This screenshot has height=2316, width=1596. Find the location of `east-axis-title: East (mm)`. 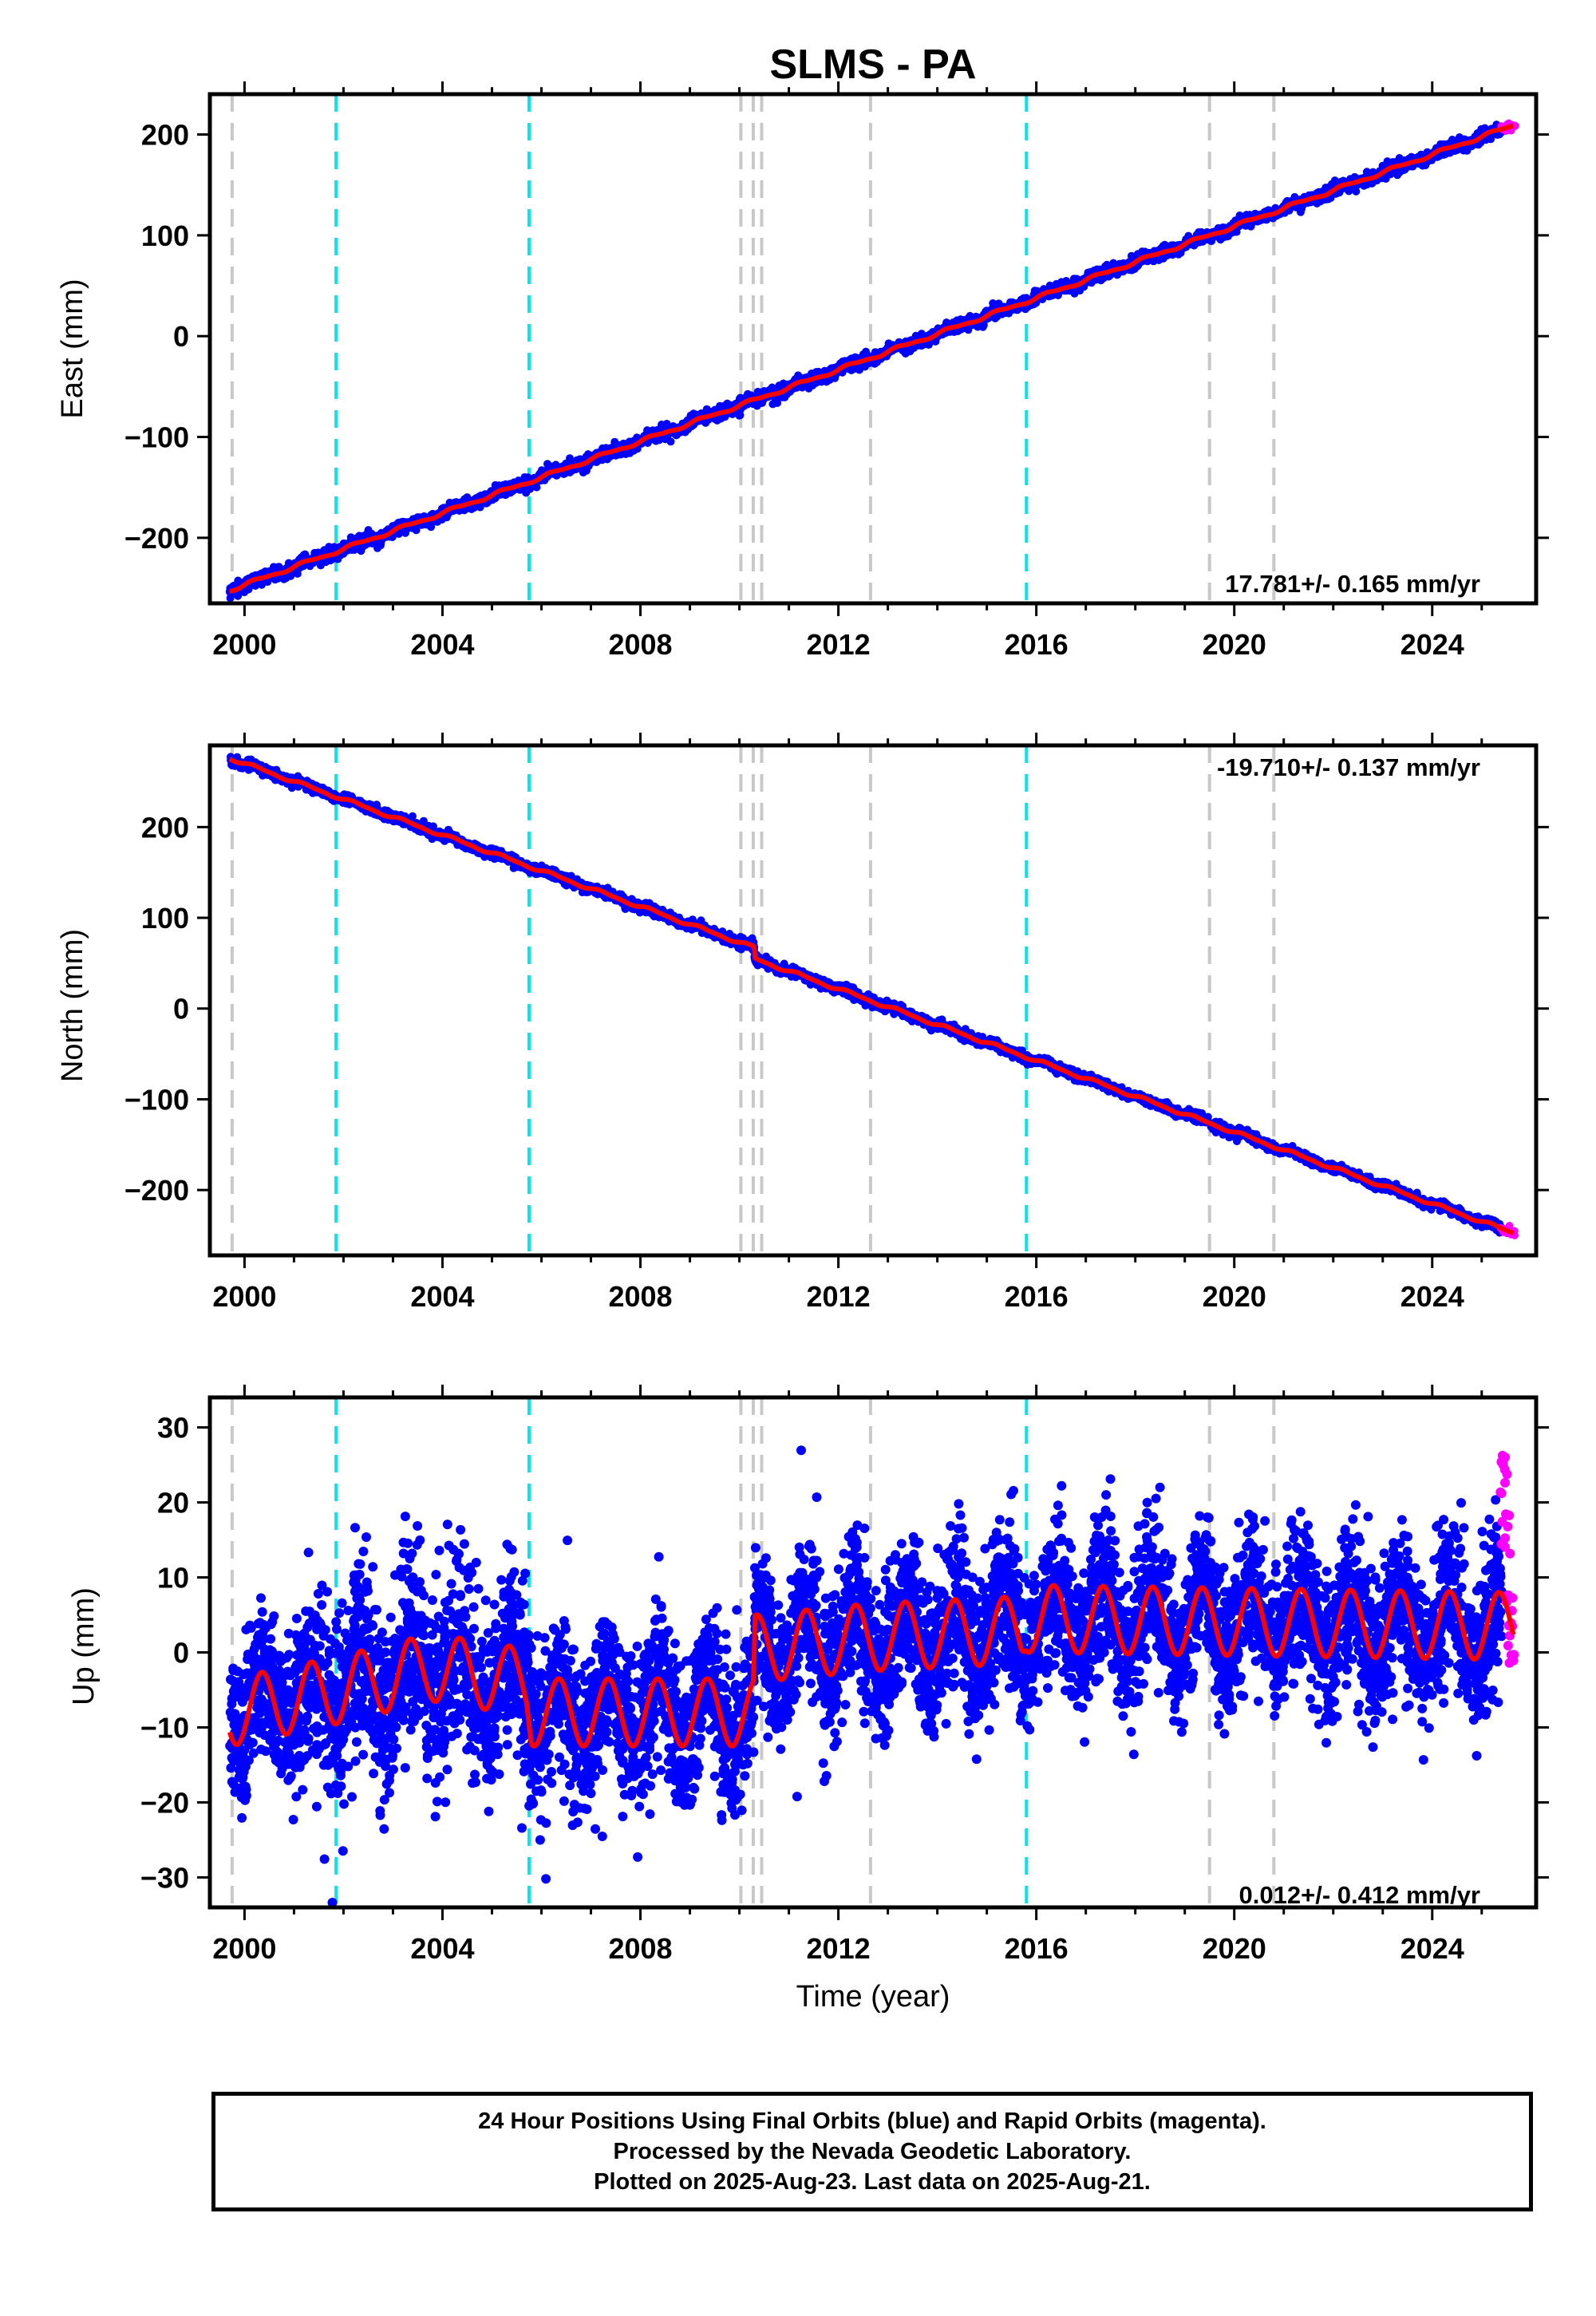

east-axis-title: East (mm) is located at coordinates (72, 348).